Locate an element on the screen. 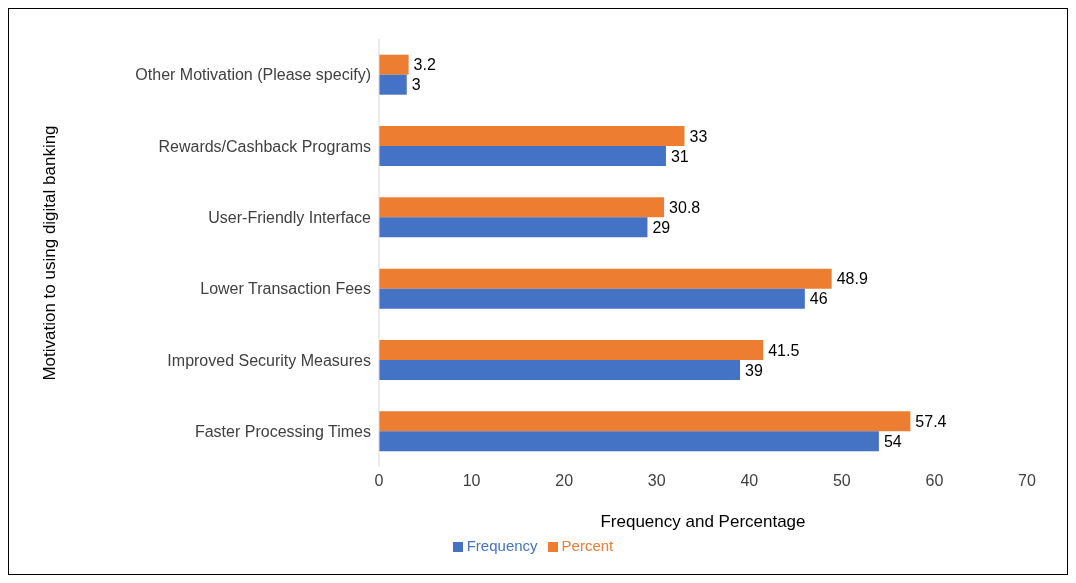 The height and width of the screenshot is (583, 1076). data-label: 57.4 is located at coordinates (931, 422).